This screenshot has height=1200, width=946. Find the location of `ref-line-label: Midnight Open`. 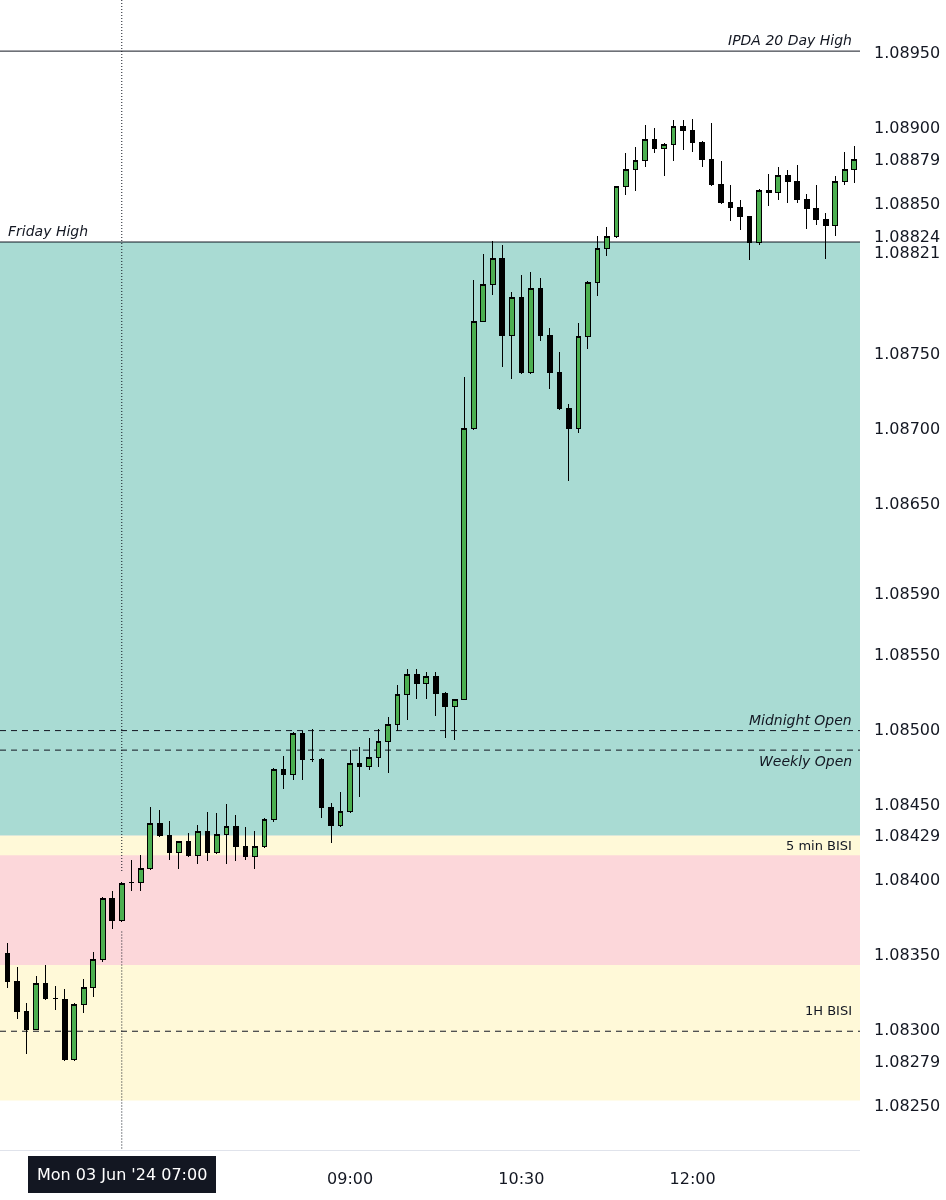

ref-line-label: Midnight Open is located at coordinates (800, 720).